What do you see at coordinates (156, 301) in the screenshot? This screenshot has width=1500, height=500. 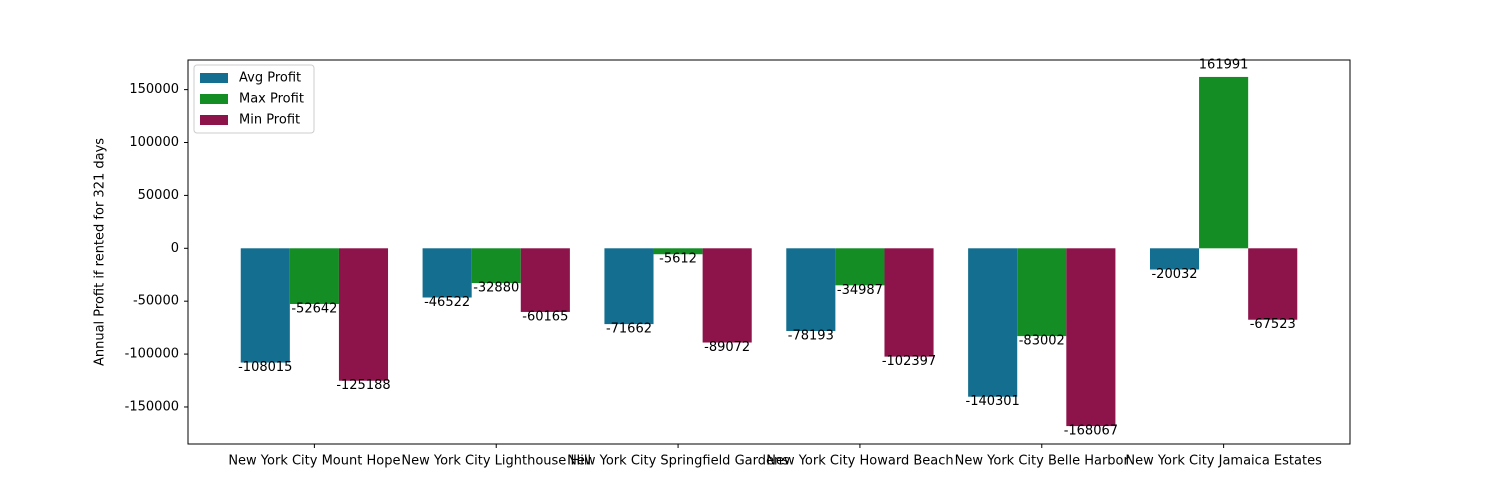 I see `y-tick-label: -50000` at bounding box center [156, 301].